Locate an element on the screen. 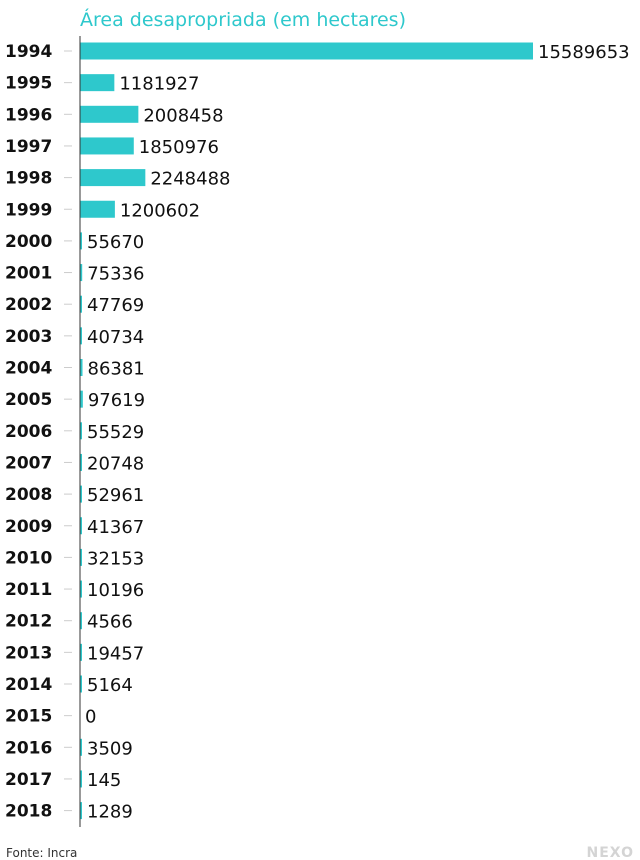 The height and width of the screenshot is (860, 640). y-tick-label: 2016 is located at coordinates (28, 748).